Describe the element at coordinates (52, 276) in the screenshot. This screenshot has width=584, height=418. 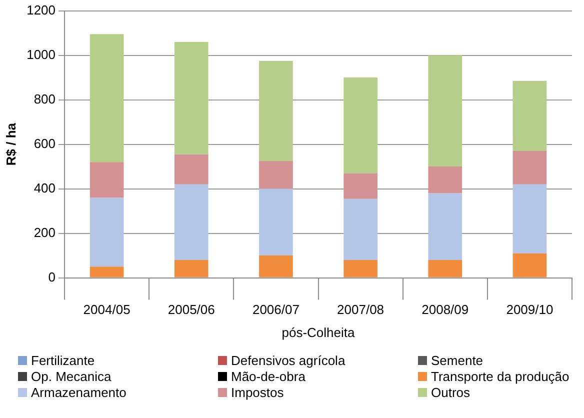
I see `y-tick-label: 0` at that location.